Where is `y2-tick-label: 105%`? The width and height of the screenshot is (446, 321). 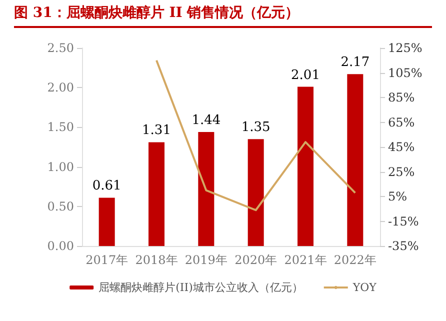 y2-tick-label: 105% is located at coordinates (405, 73).